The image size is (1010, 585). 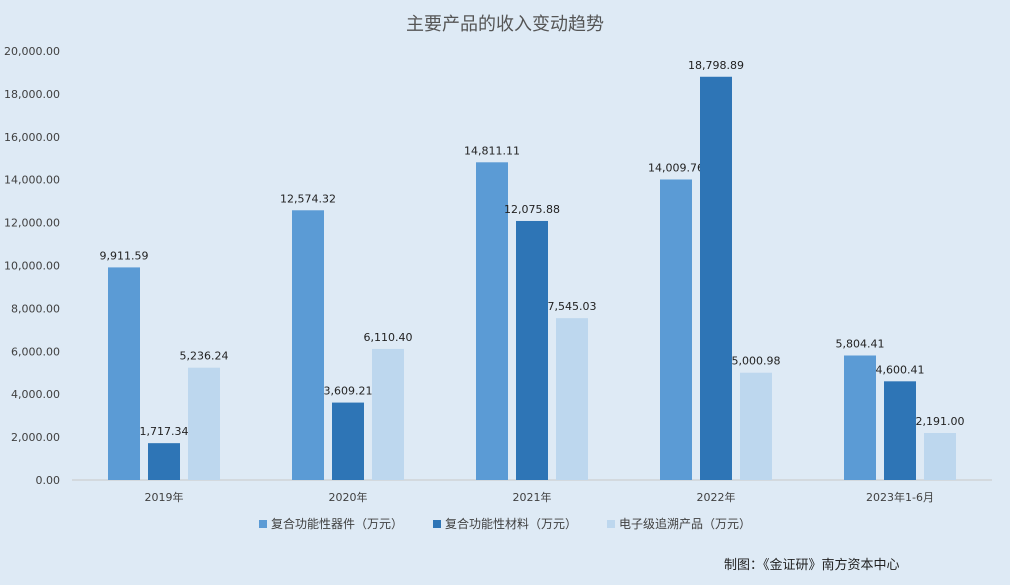 I want to click on legend-item-device: 复合功能性器件（万元）, so click(x=330, y=523).